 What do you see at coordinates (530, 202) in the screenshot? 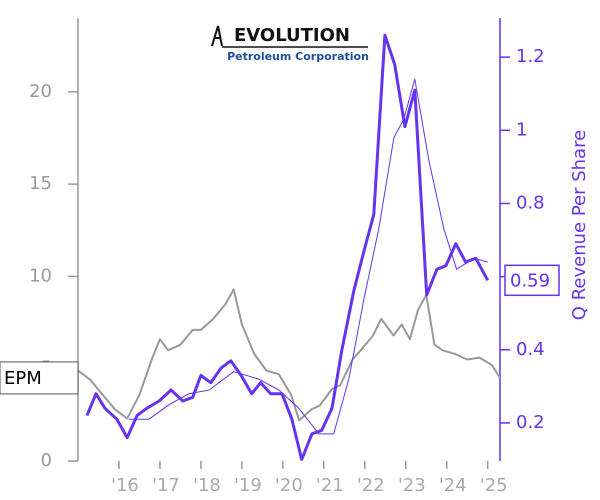
I see `y2-tick-label: 0.8` at bounding box center [530, 202].